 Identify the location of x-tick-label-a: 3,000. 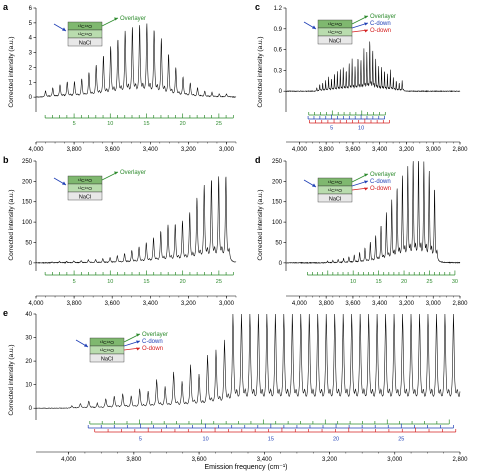
(227, 150).